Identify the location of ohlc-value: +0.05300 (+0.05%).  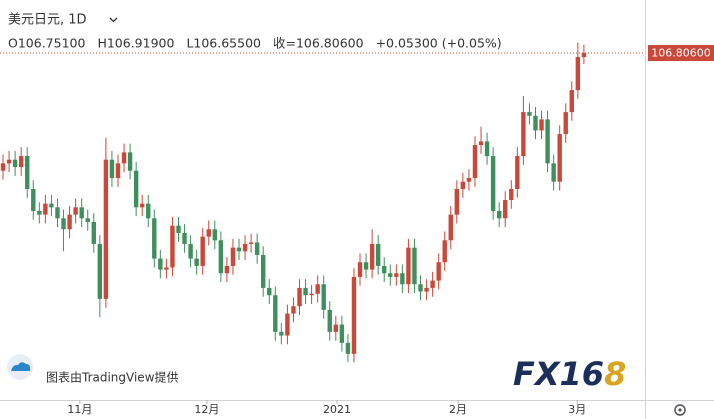
(439, 43).